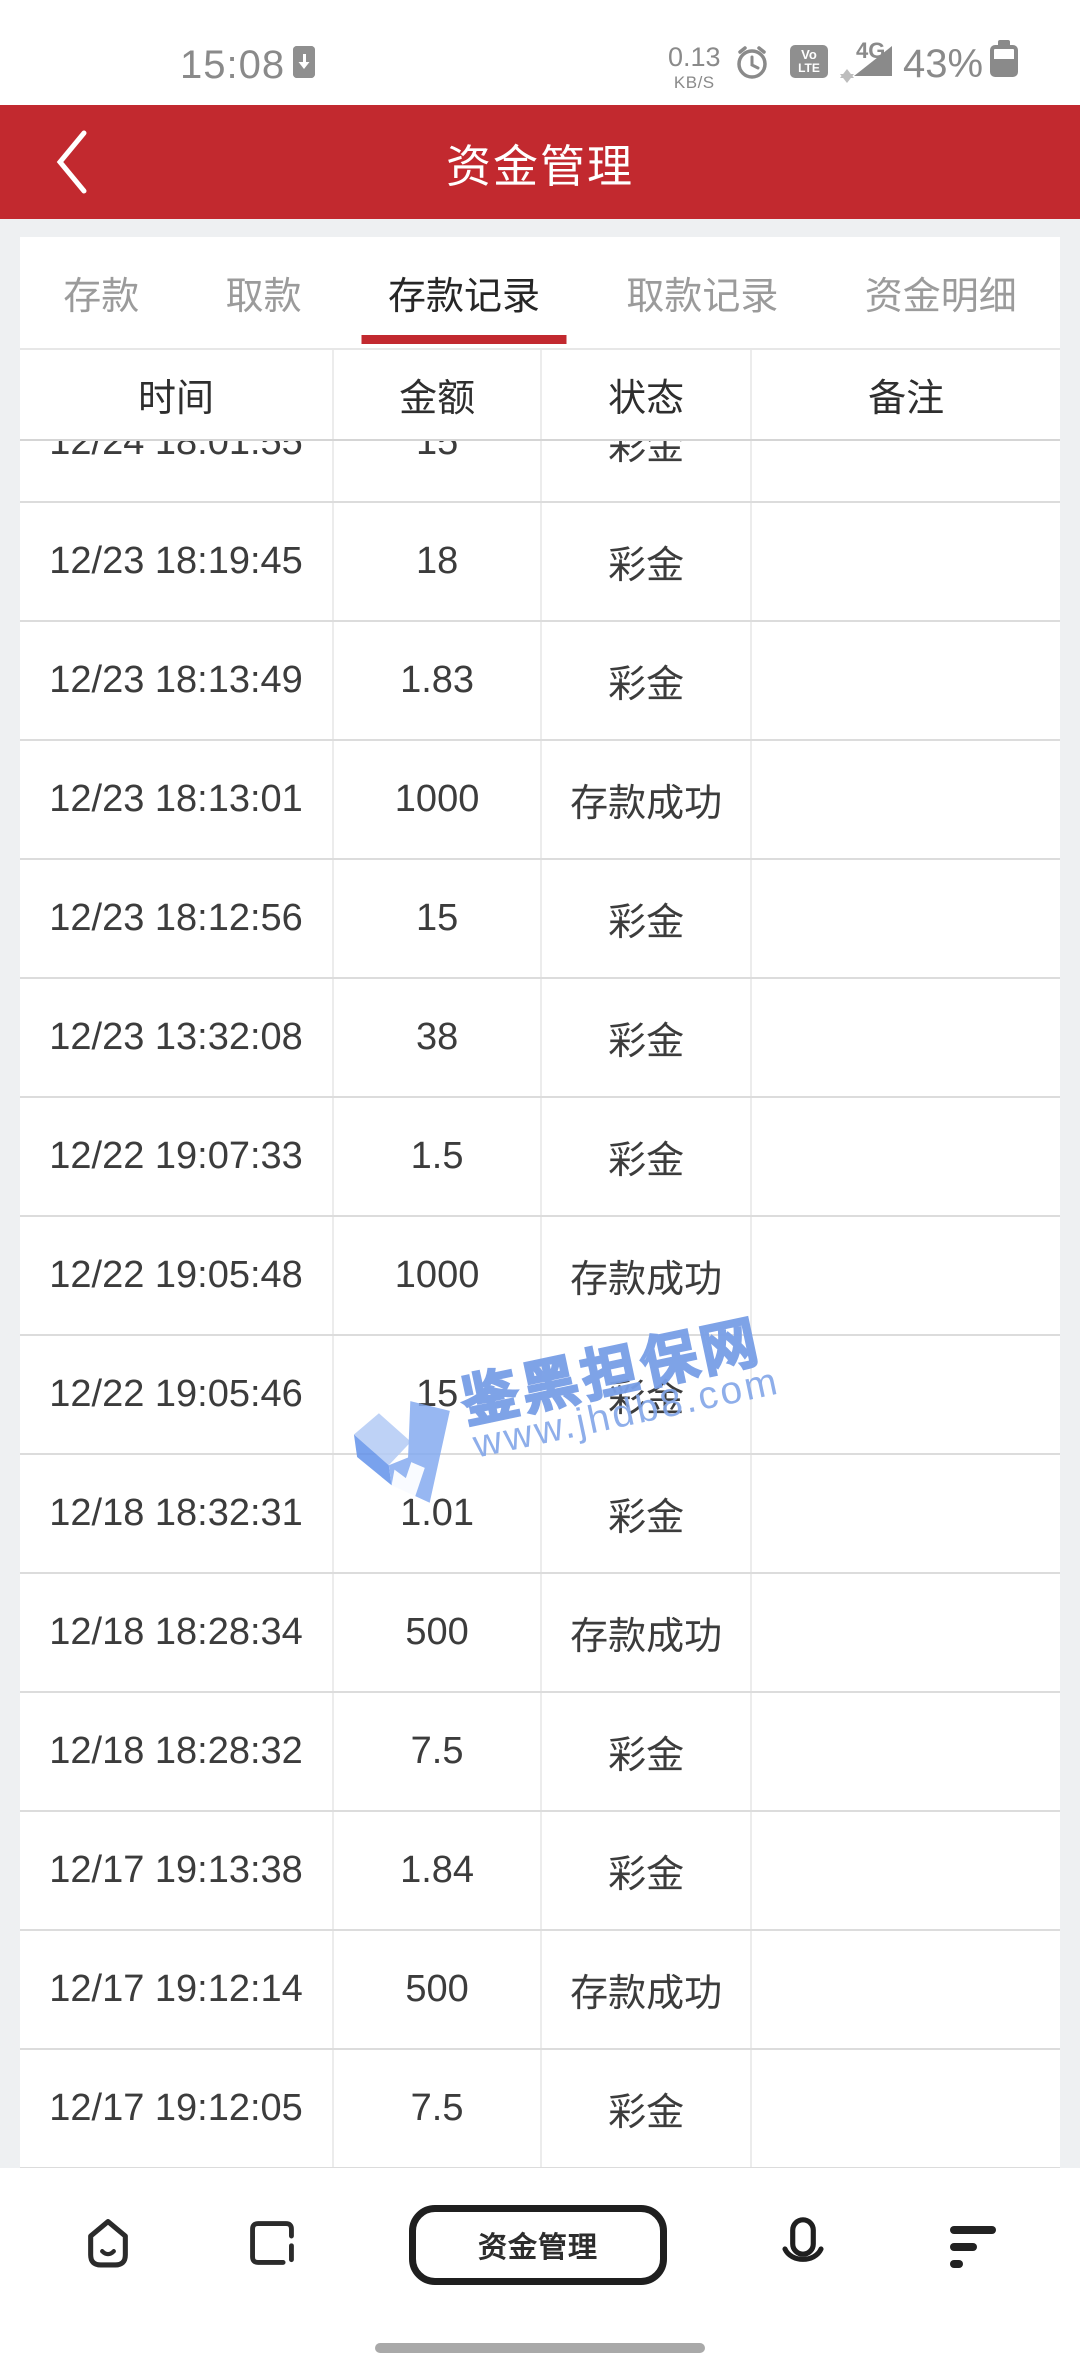  I want to click on cell-time: 12/17 19:13:38, so click(177, 1870).